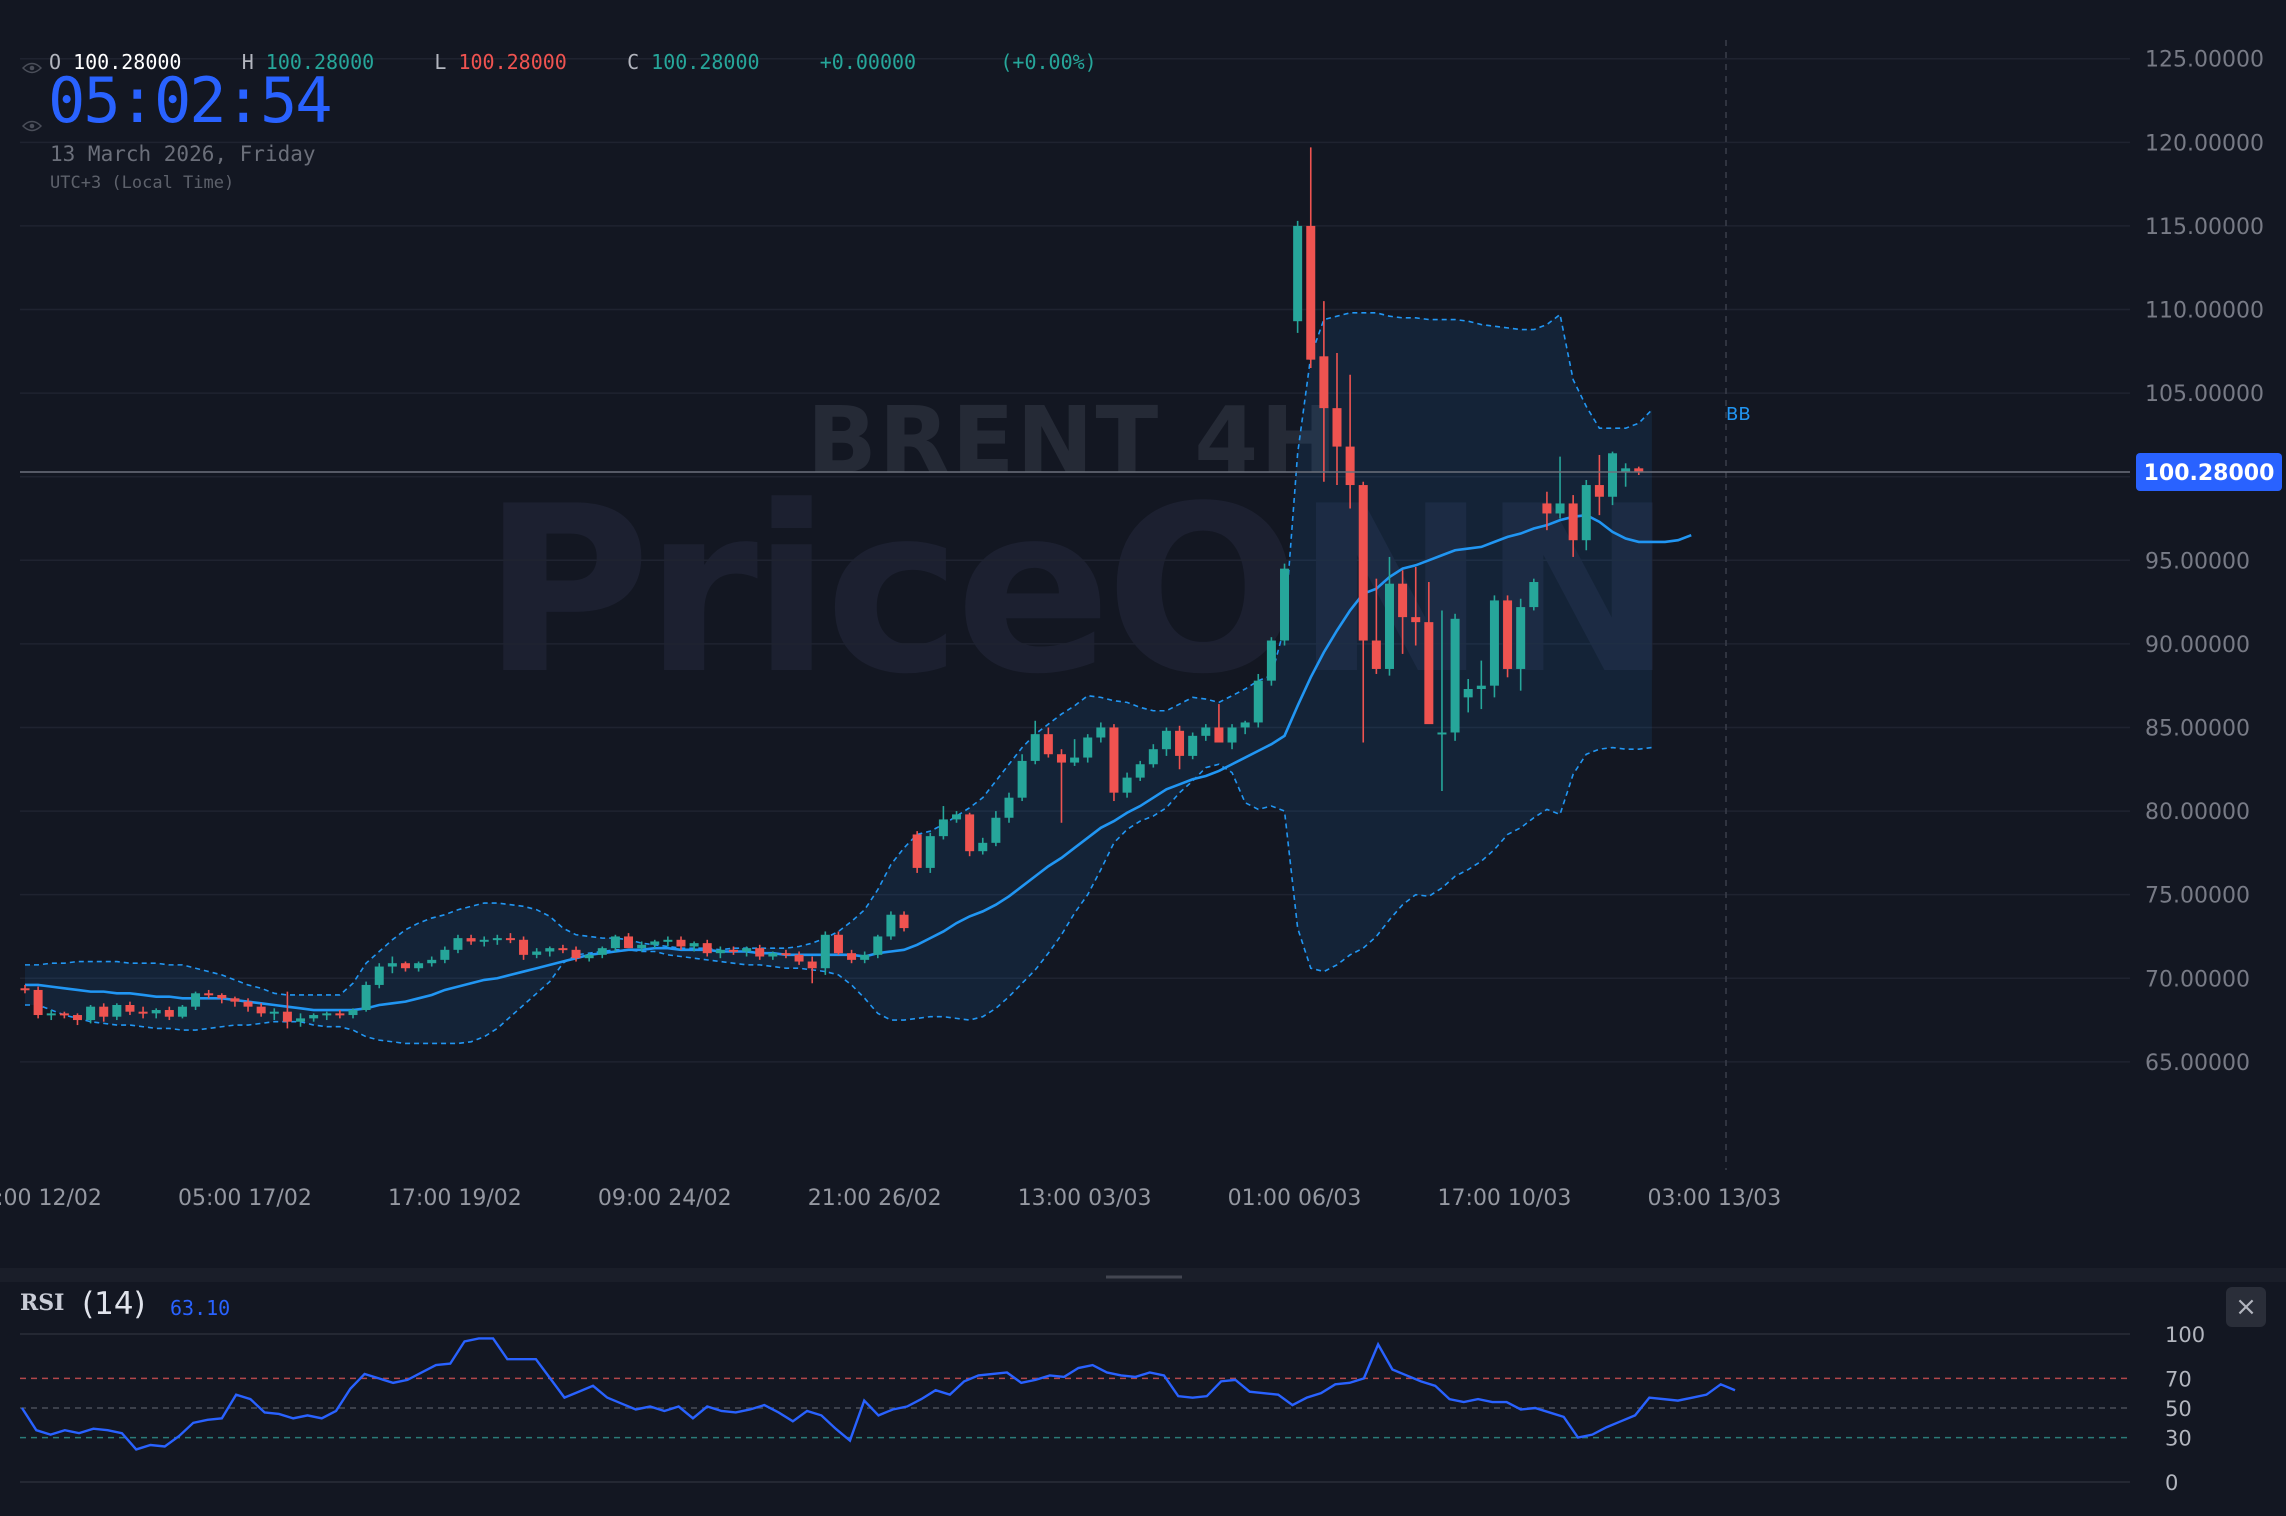 The width and height of the screenshot is (2286, 1516). What do you see at coordinates (2197, 645) in the screenshot?
I see `price-tick-label: 90.00000` at bounding box center [2197, 645].